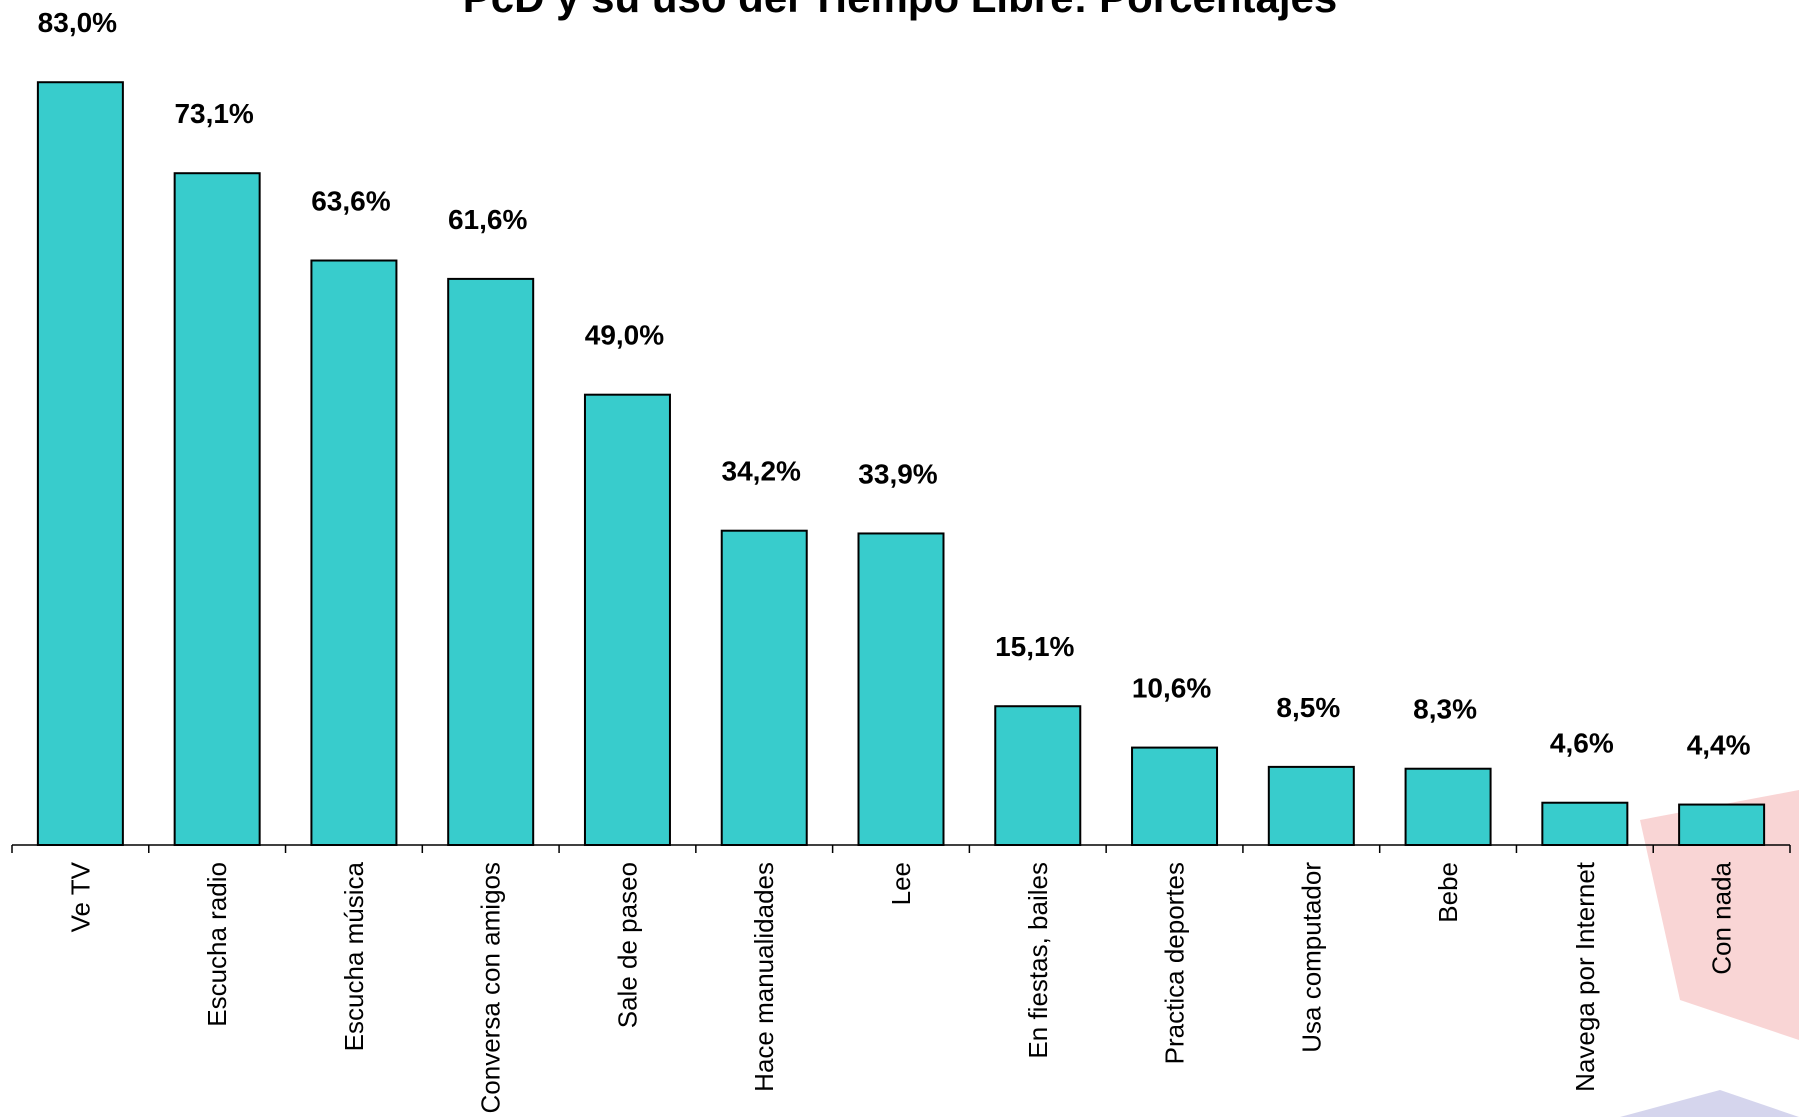 The width and height of the screenshot is (1799, 1117). What do you see at coordinates (1034, 646) in the screenshot?
I see `value-label: 15,1%` at bounding box center [1034, 646].